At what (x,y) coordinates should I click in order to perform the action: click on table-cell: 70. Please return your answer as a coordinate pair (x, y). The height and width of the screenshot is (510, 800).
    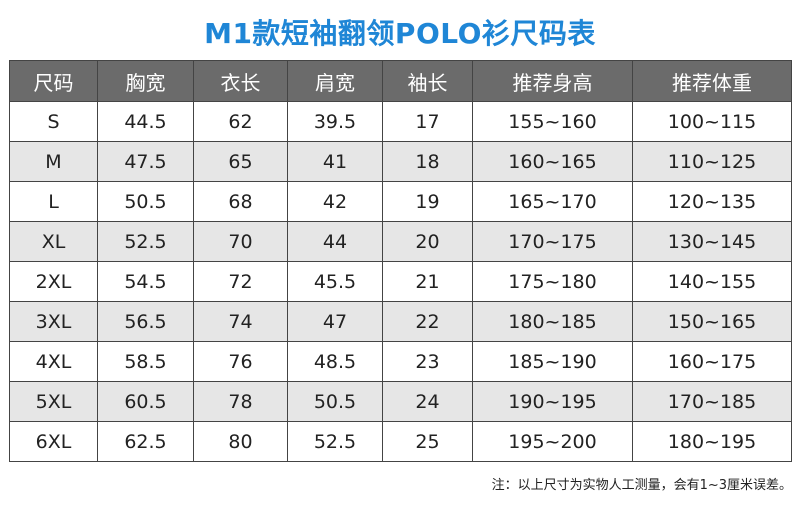
    Looking at the image, I should click on (240, 241).